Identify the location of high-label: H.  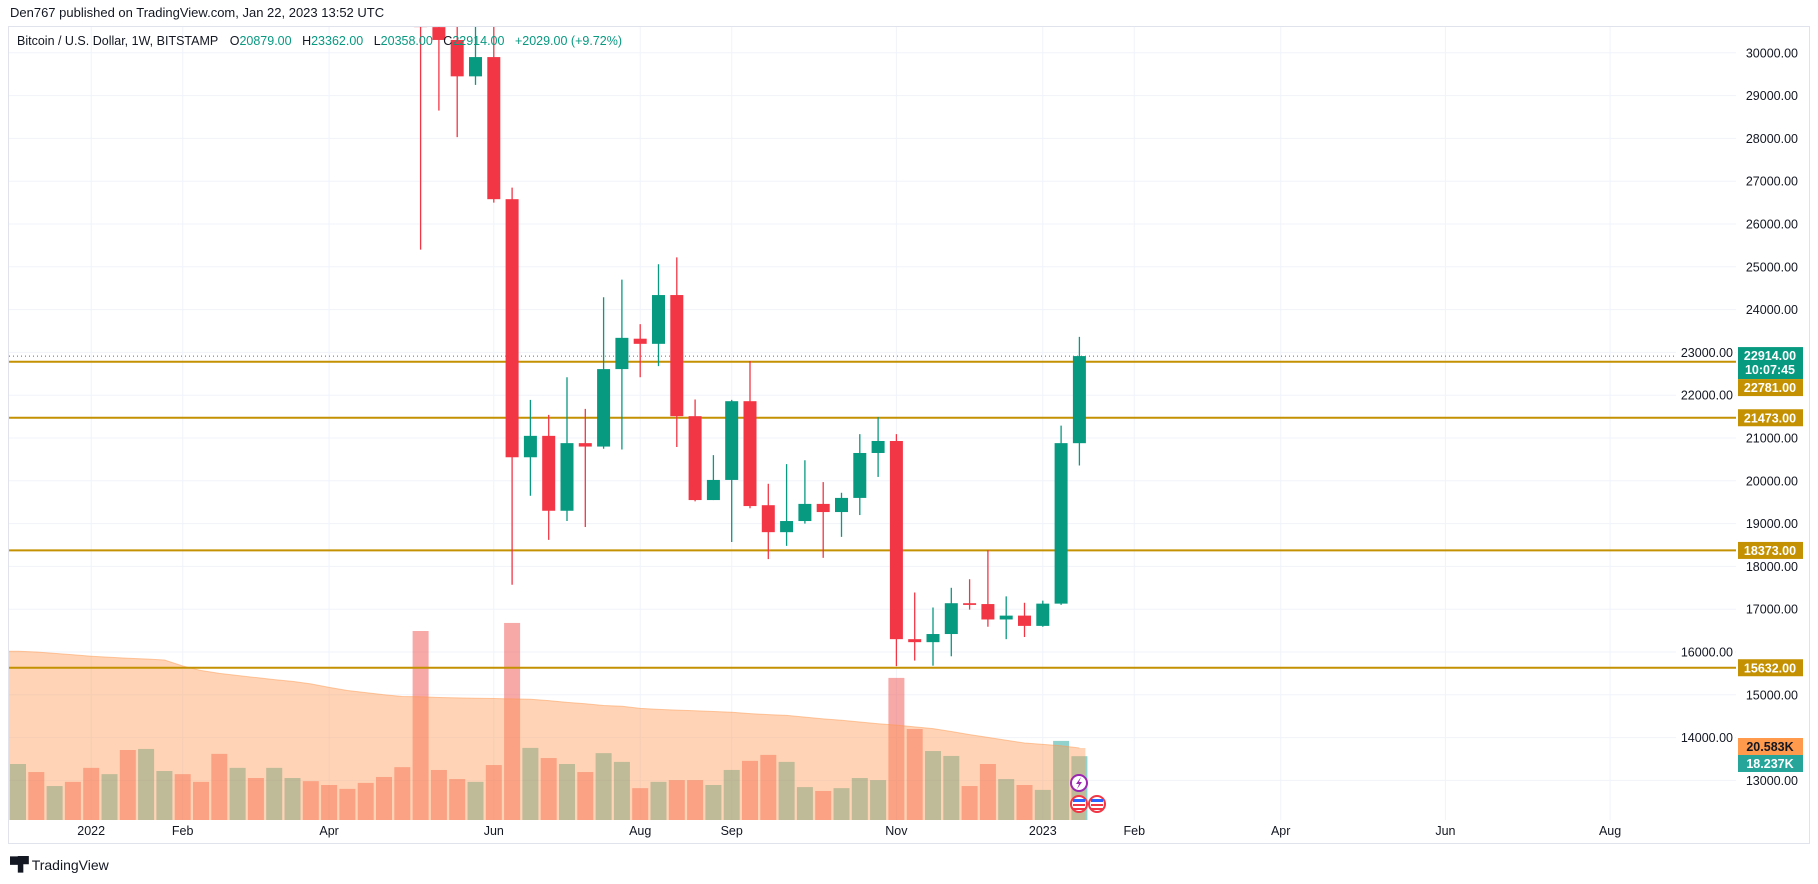
(307, 41).